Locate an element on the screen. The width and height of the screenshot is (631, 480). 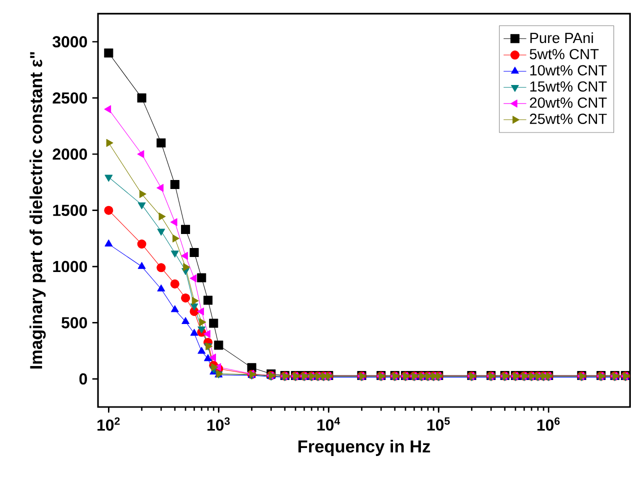
x-tick-label: 10$^{4}$ is located at coordinates (328, 424).